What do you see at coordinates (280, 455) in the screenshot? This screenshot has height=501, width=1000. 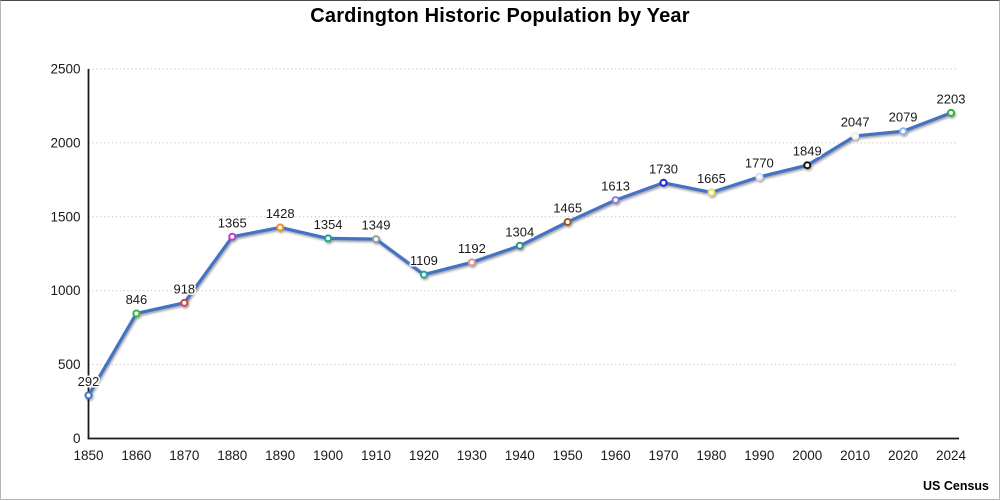 I see `x-tick-label-1890: 1890` at bounding box center [280, 455].